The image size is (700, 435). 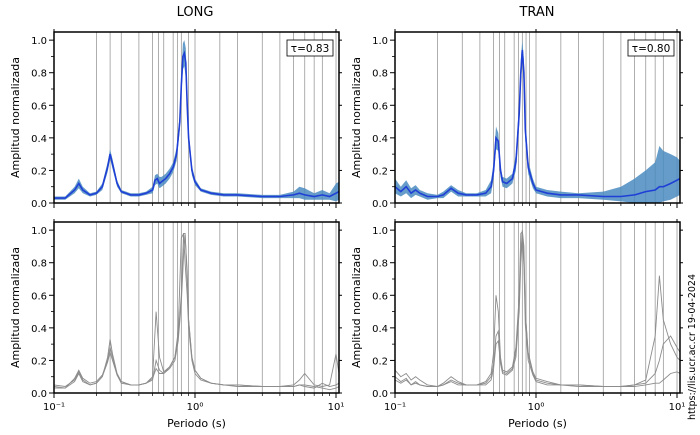 I want to click on col-title-tran: TRAN, so click(x=536, y=12).